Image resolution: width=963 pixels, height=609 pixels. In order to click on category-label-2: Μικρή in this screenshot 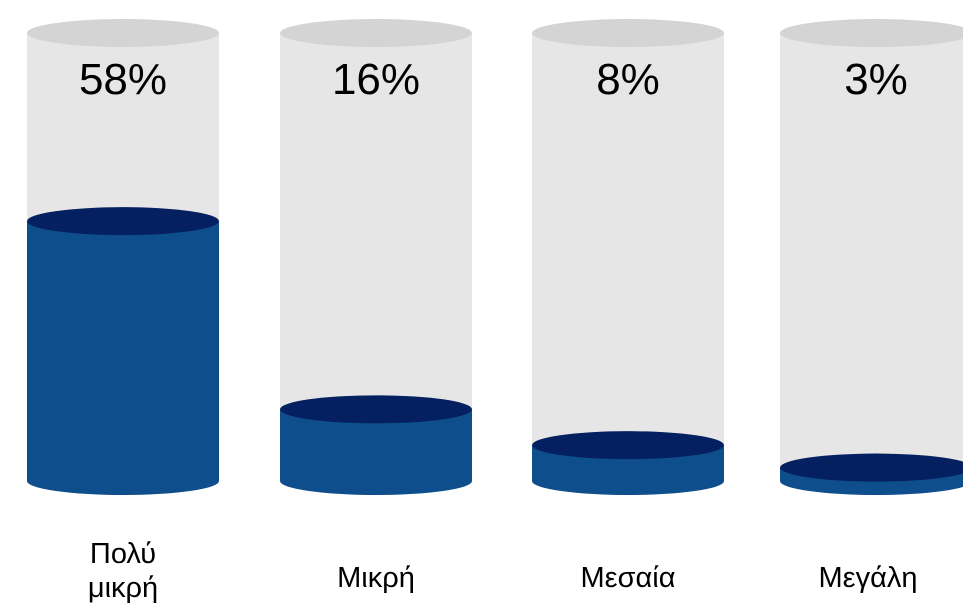, I will do `click(376, 578)`.